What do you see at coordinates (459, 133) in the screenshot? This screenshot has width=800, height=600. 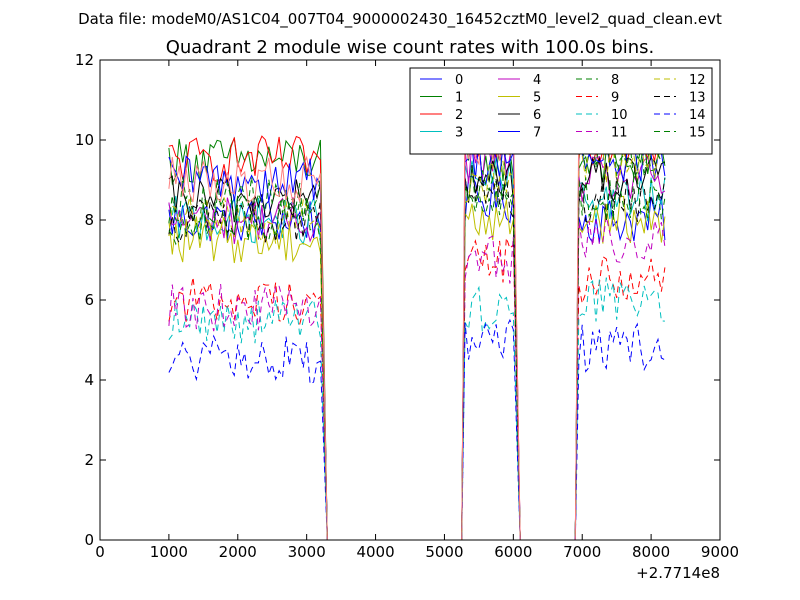 I see `legend-label: 3` at bounding box center [459, 133].